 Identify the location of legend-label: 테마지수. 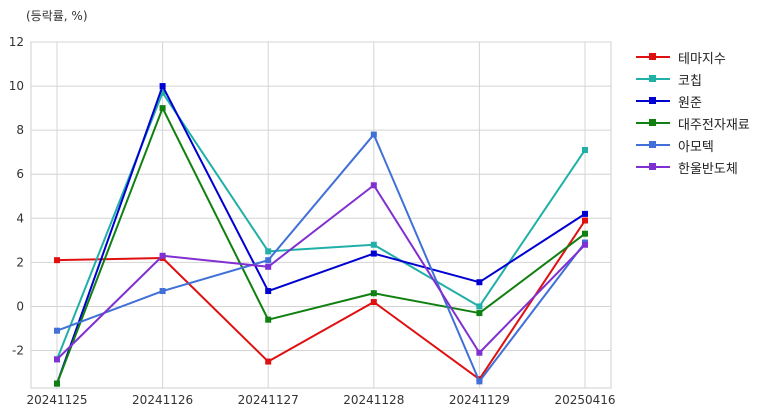
(702, 59).